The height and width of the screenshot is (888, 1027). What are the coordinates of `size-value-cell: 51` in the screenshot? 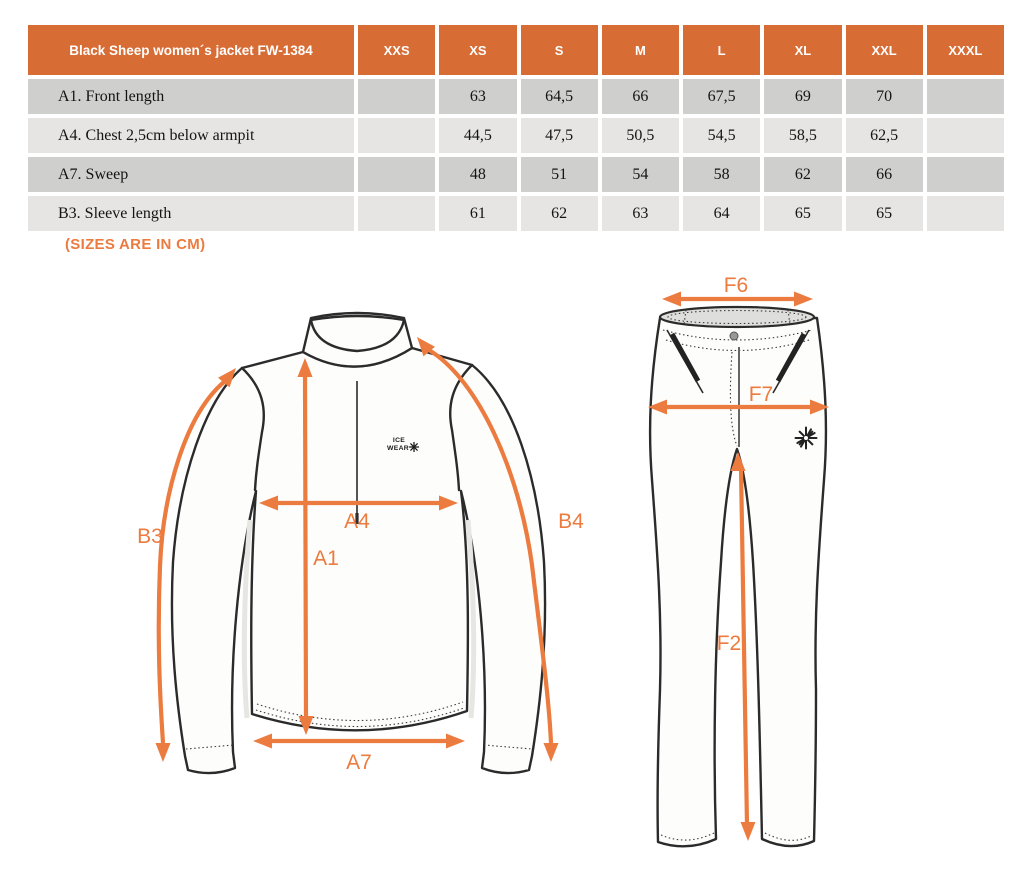 It's located at (559, 174).